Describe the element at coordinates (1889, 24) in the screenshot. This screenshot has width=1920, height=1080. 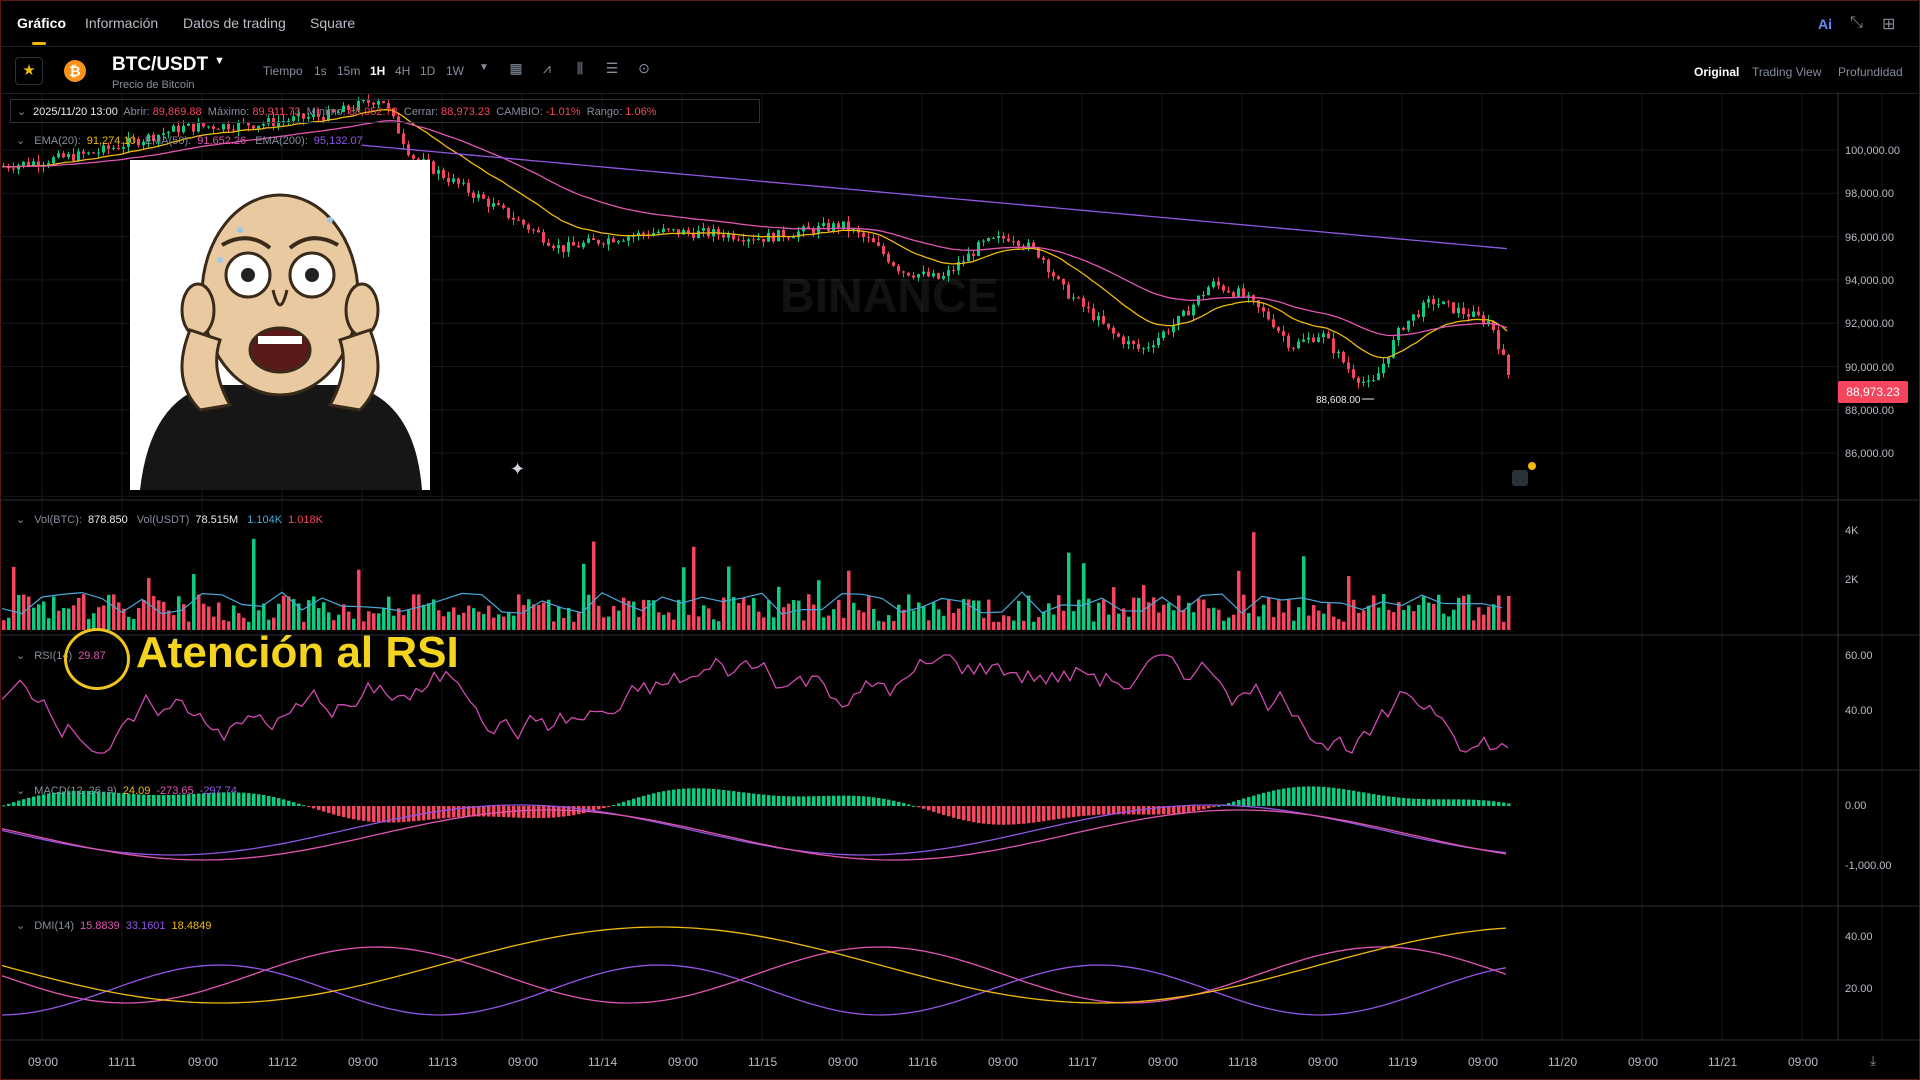
I see `grid-icon: ⊞` at that location.